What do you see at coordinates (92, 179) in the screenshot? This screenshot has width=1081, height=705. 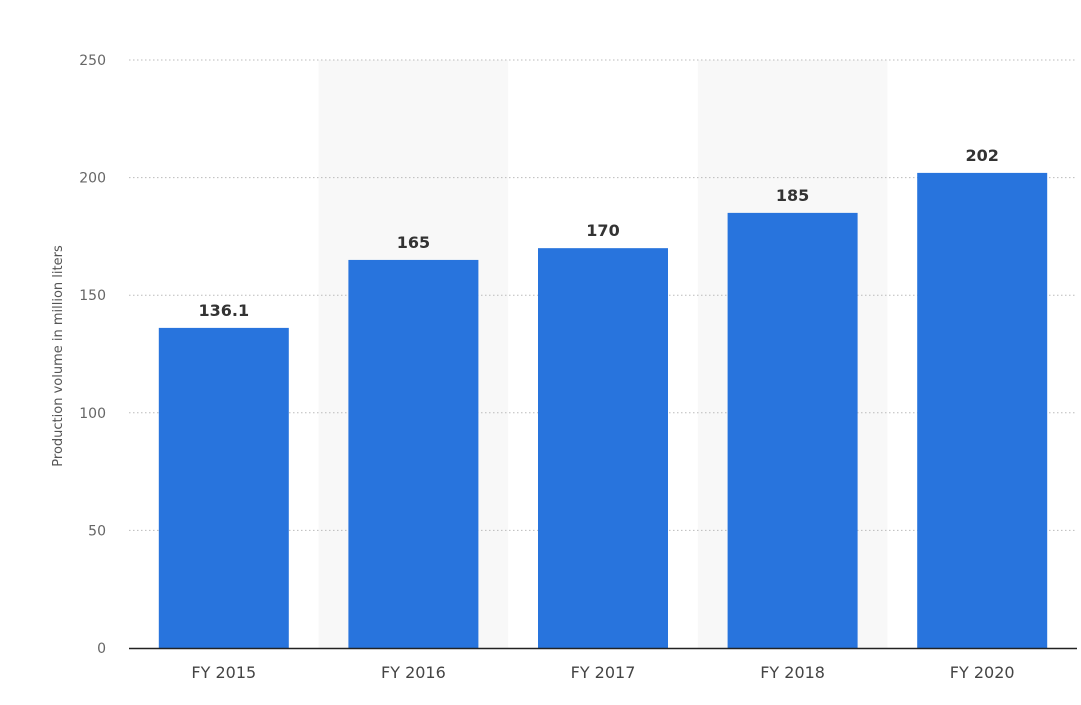 I see `y-tick-label: 200` at bounding box center [92, 179].